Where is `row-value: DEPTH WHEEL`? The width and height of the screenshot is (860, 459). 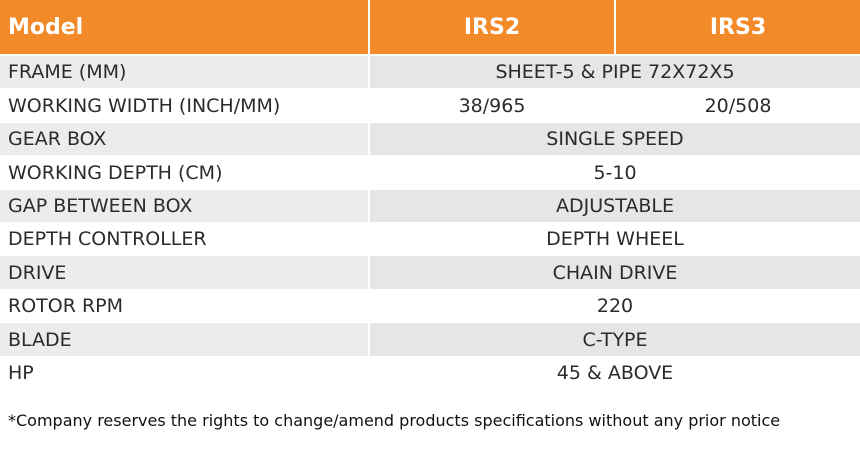 row-value: DEPTH WHEEL is located at coordinates (615, 239).